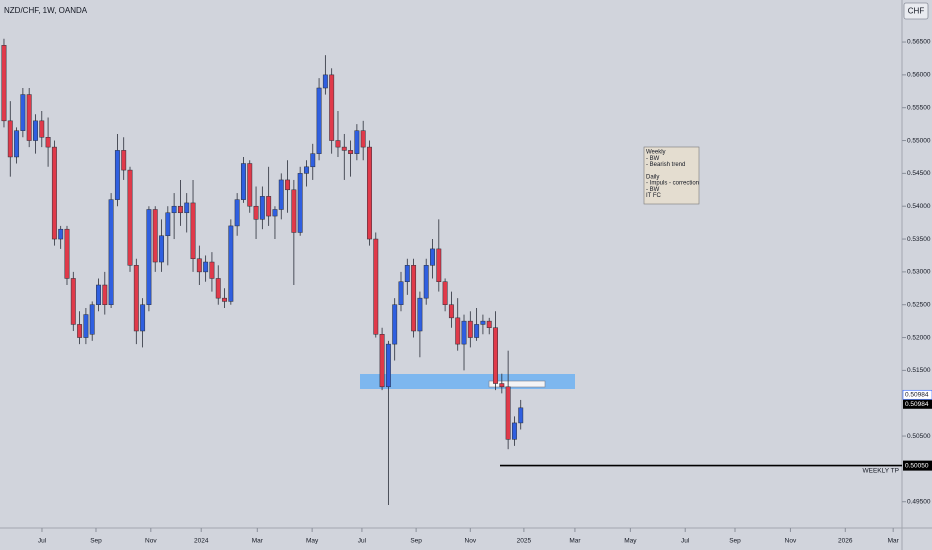 The height and width of the screenshot is (550, 932). What do you see at coordinates (671, 175) in the screenshot?
I see `note-box` at bounding box center [671, 175].